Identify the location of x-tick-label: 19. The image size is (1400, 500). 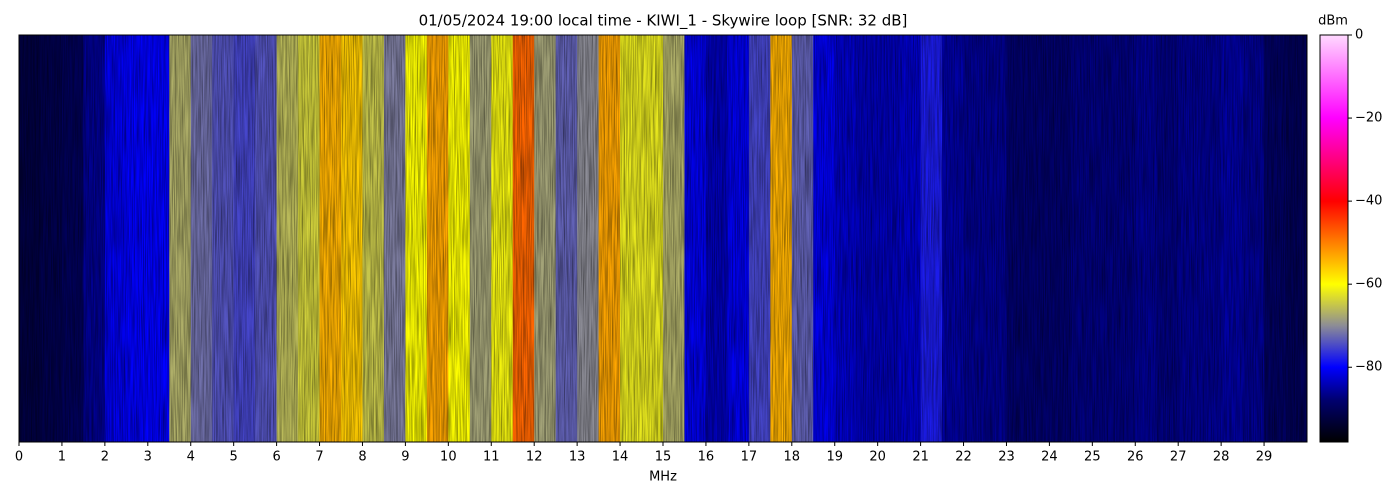
(834, 457).